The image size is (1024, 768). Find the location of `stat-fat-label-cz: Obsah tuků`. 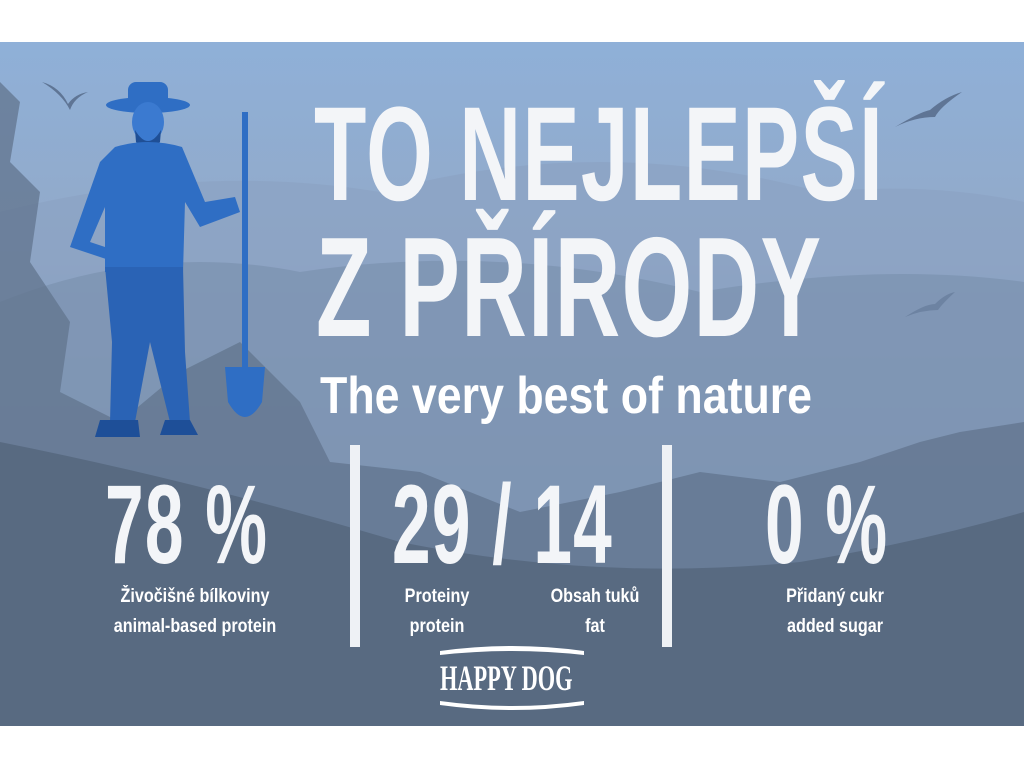

stat-fat-label-cz: Obsah tuků is located at coordinates (595, 596).